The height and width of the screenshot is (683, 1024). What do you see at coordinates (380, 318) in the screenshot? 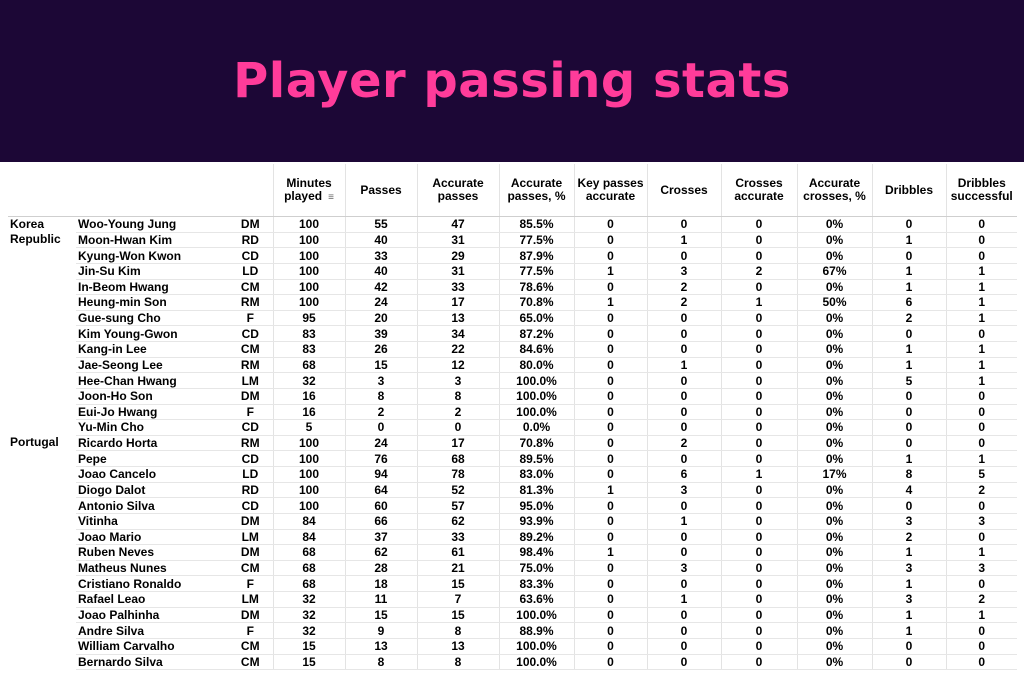
I see `stat-cell: 20` at bounding box center [380, 318].